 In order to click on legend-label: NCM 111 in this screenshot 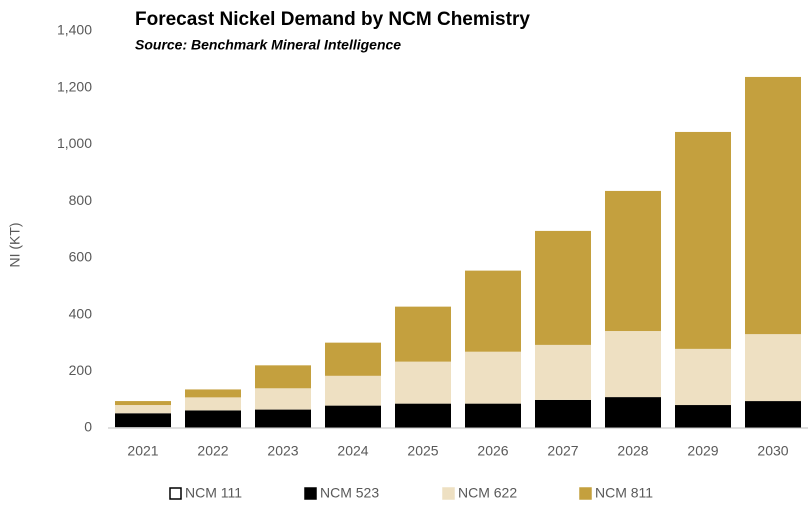, I will do `click(213, 493)`.